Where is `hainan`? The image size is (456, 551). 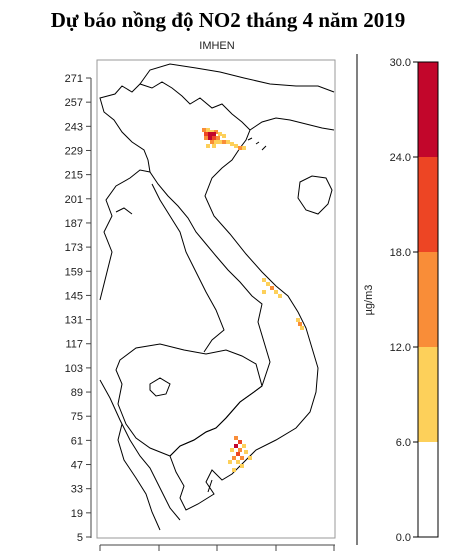 hainan is located at coordinates (315, 195).